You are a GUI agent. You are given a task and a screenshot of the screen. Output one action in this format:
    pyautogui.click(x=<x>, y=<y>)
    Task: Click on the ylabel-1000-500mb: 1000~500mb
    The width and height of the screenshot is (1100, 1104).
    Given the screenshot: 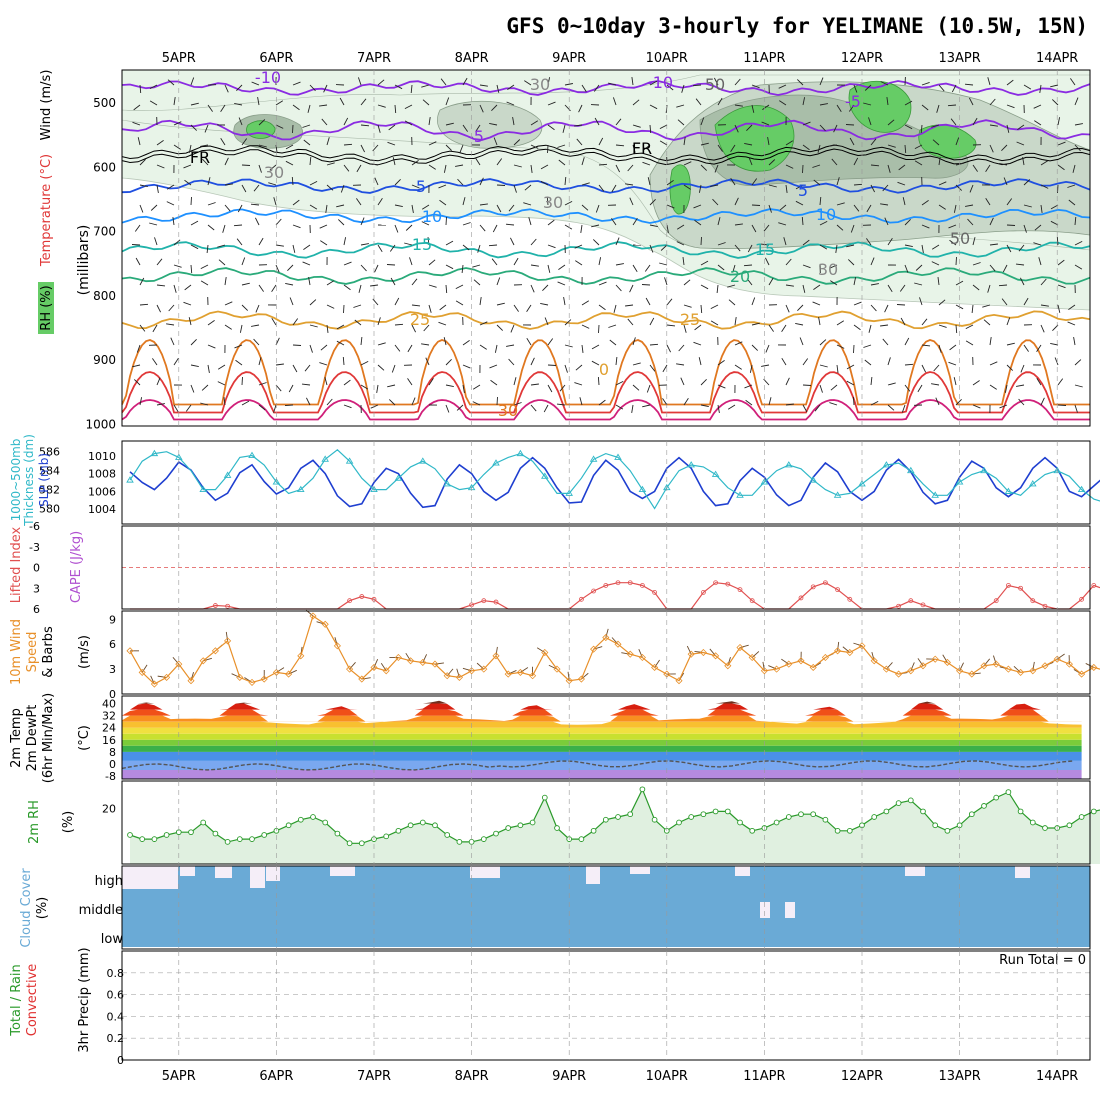 What is the action you would take?
    pyautogui.click(x=16, y=480)
    